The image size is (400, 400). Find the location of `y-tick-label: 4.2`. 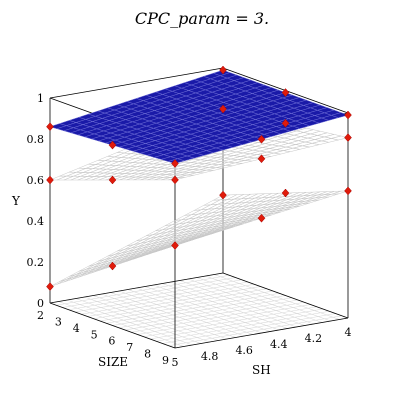

y-tick-label: 4.2 is located at coordinates (314, 338).